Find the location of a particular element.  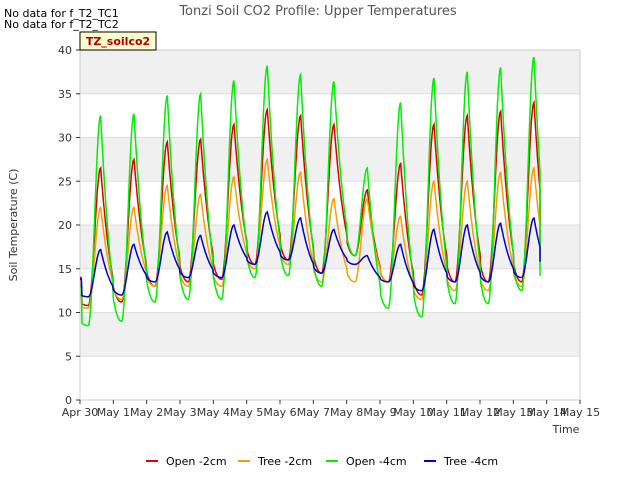

y-tick-label: 25 is located at coordinates (65, 181).